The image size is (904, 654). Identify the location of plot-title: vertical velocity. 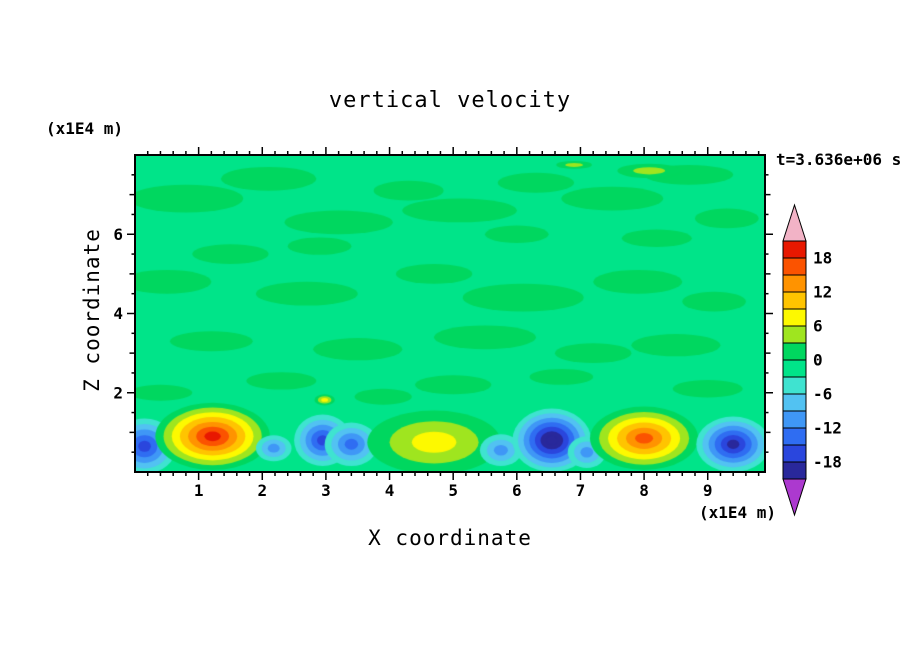
(450, 100).